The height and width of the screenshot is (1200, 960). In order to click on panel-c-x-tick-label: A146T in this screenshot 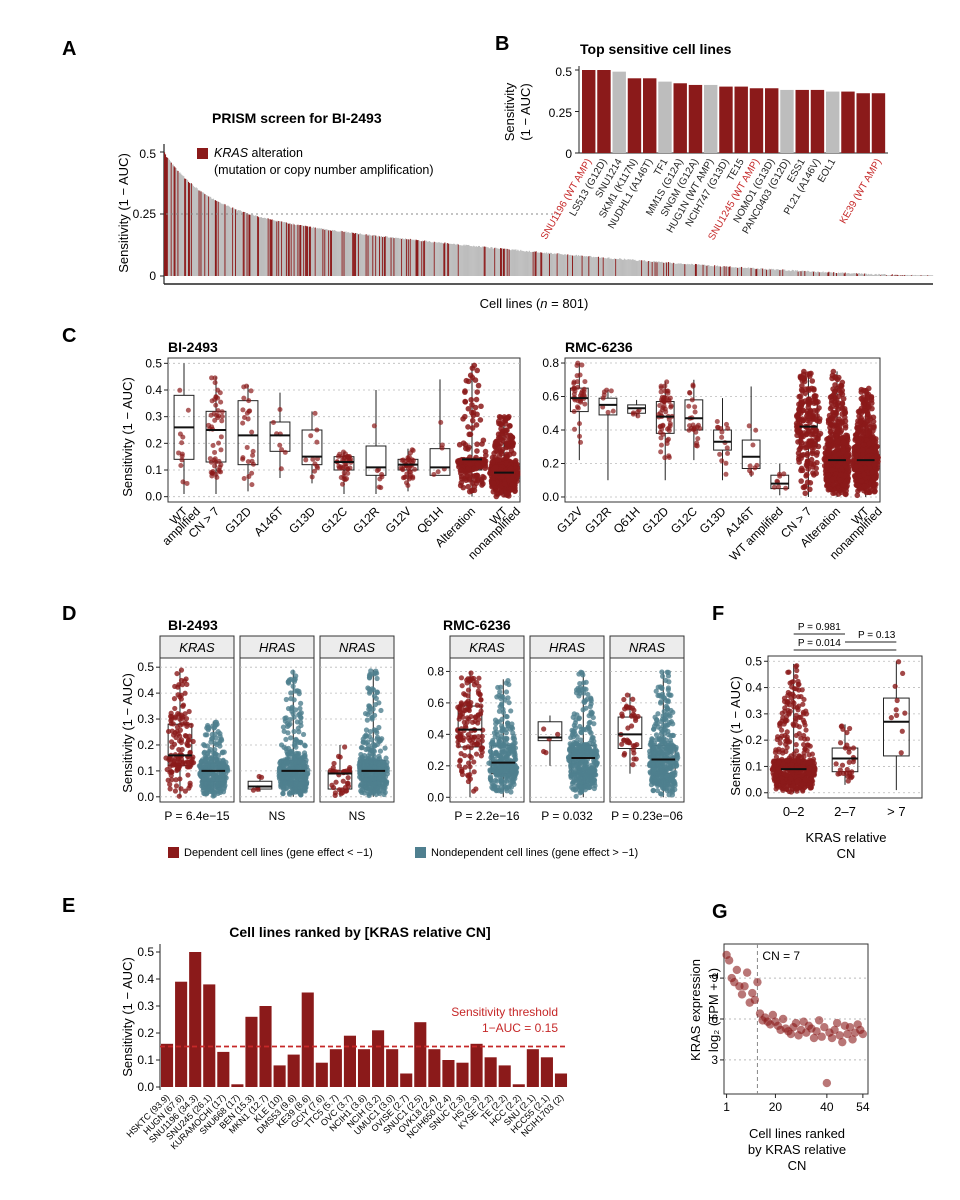, I will do `click(268, 521)`.